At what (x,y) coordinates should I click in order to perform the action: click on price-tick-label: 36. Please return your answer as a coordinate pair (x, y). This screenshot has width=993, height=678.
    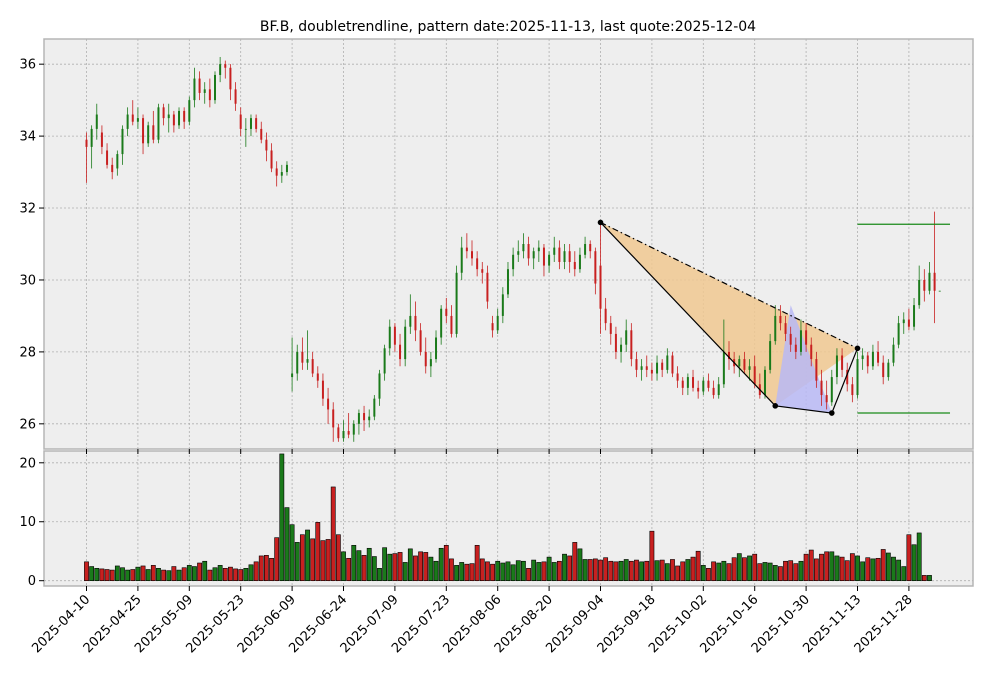
    Looking at the image, I should click on (27, 65).